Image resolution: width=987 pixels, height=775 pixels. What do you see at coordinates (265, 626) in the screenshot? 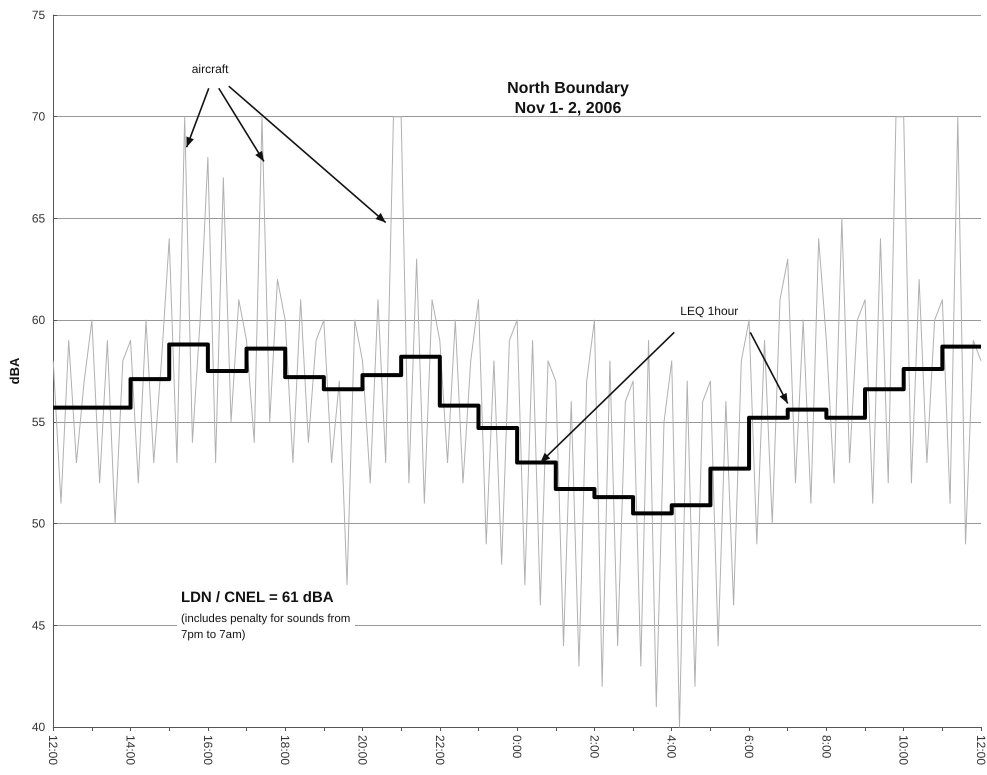
I see `annotation: (includes penalty for sounds from 7pm to 7am)` at bounding box center [265, 626].